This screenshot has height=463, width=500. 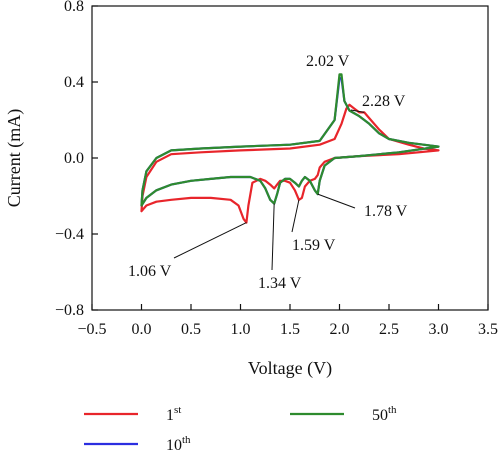 I want to click on x-tick-label: 0.5, so click(x=191, y=329).